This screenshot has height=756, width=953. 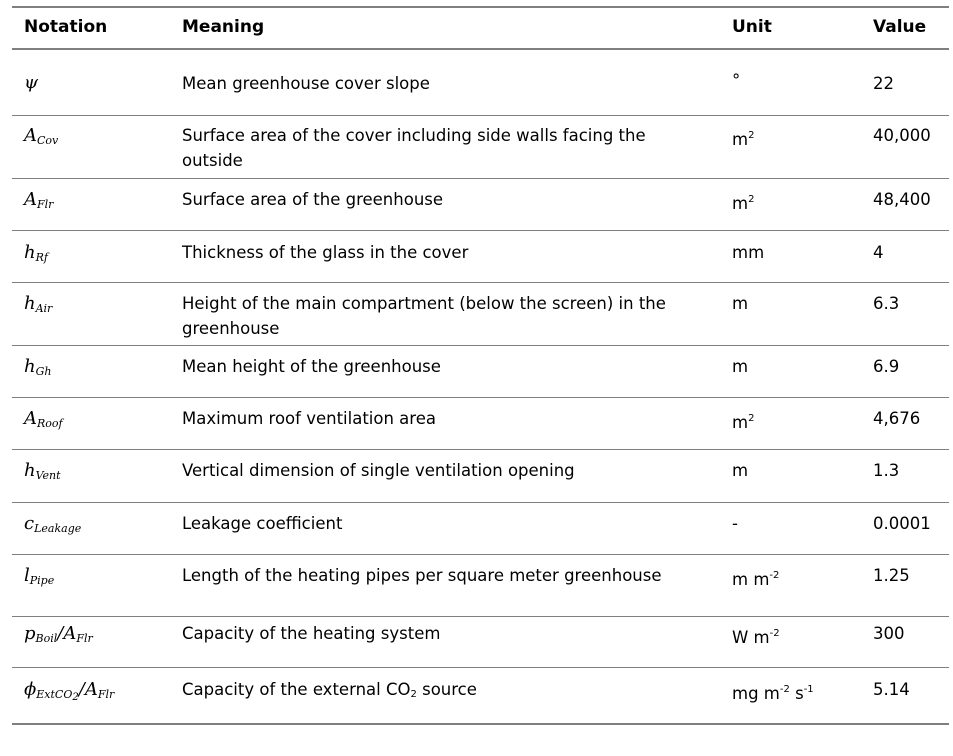 I want to click on meaning-cell: Leakage coefficient, so click(x=262, y=523).